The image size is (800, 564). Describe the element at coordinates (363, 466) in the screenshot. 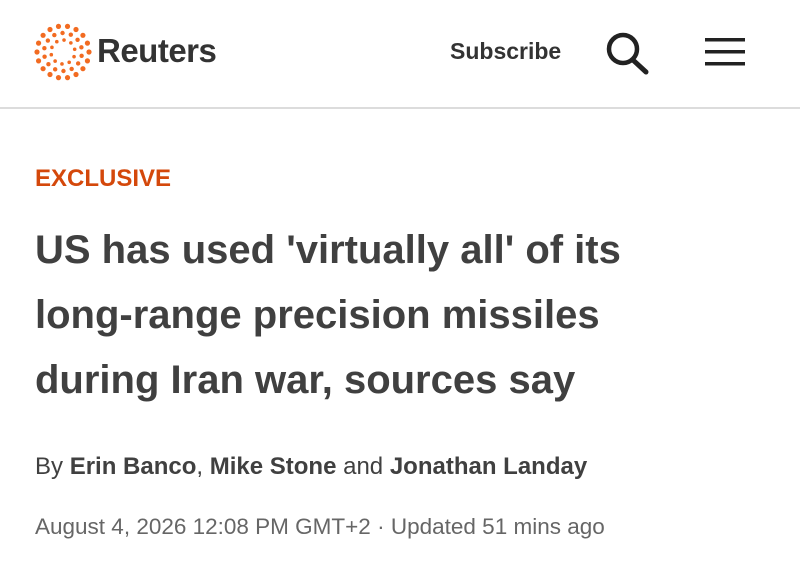

I see `byline-conjunction: and` at that location.